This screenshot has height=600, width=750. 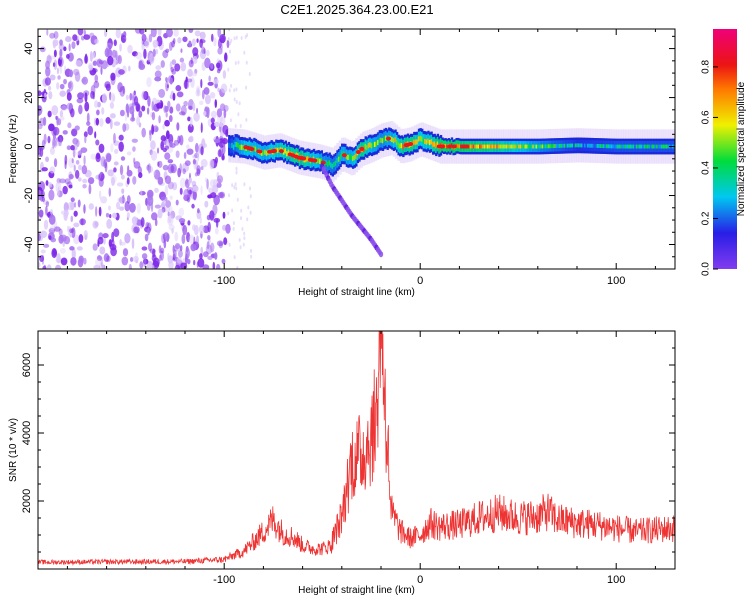 I want to click on y-tick-label: 0, so click(x=29, y=146).